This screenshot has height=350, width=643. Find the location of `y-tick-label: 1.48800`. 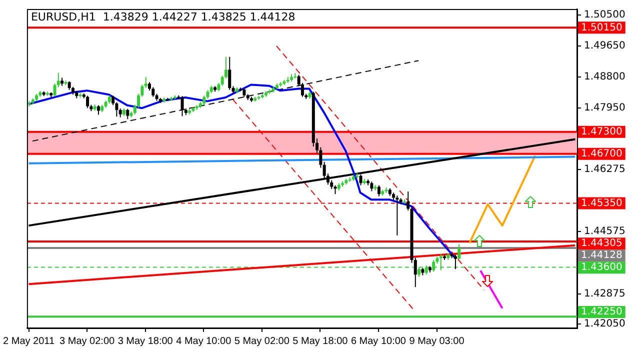

y-tick-label: 1.48800 is located at coordinates (605, 77).